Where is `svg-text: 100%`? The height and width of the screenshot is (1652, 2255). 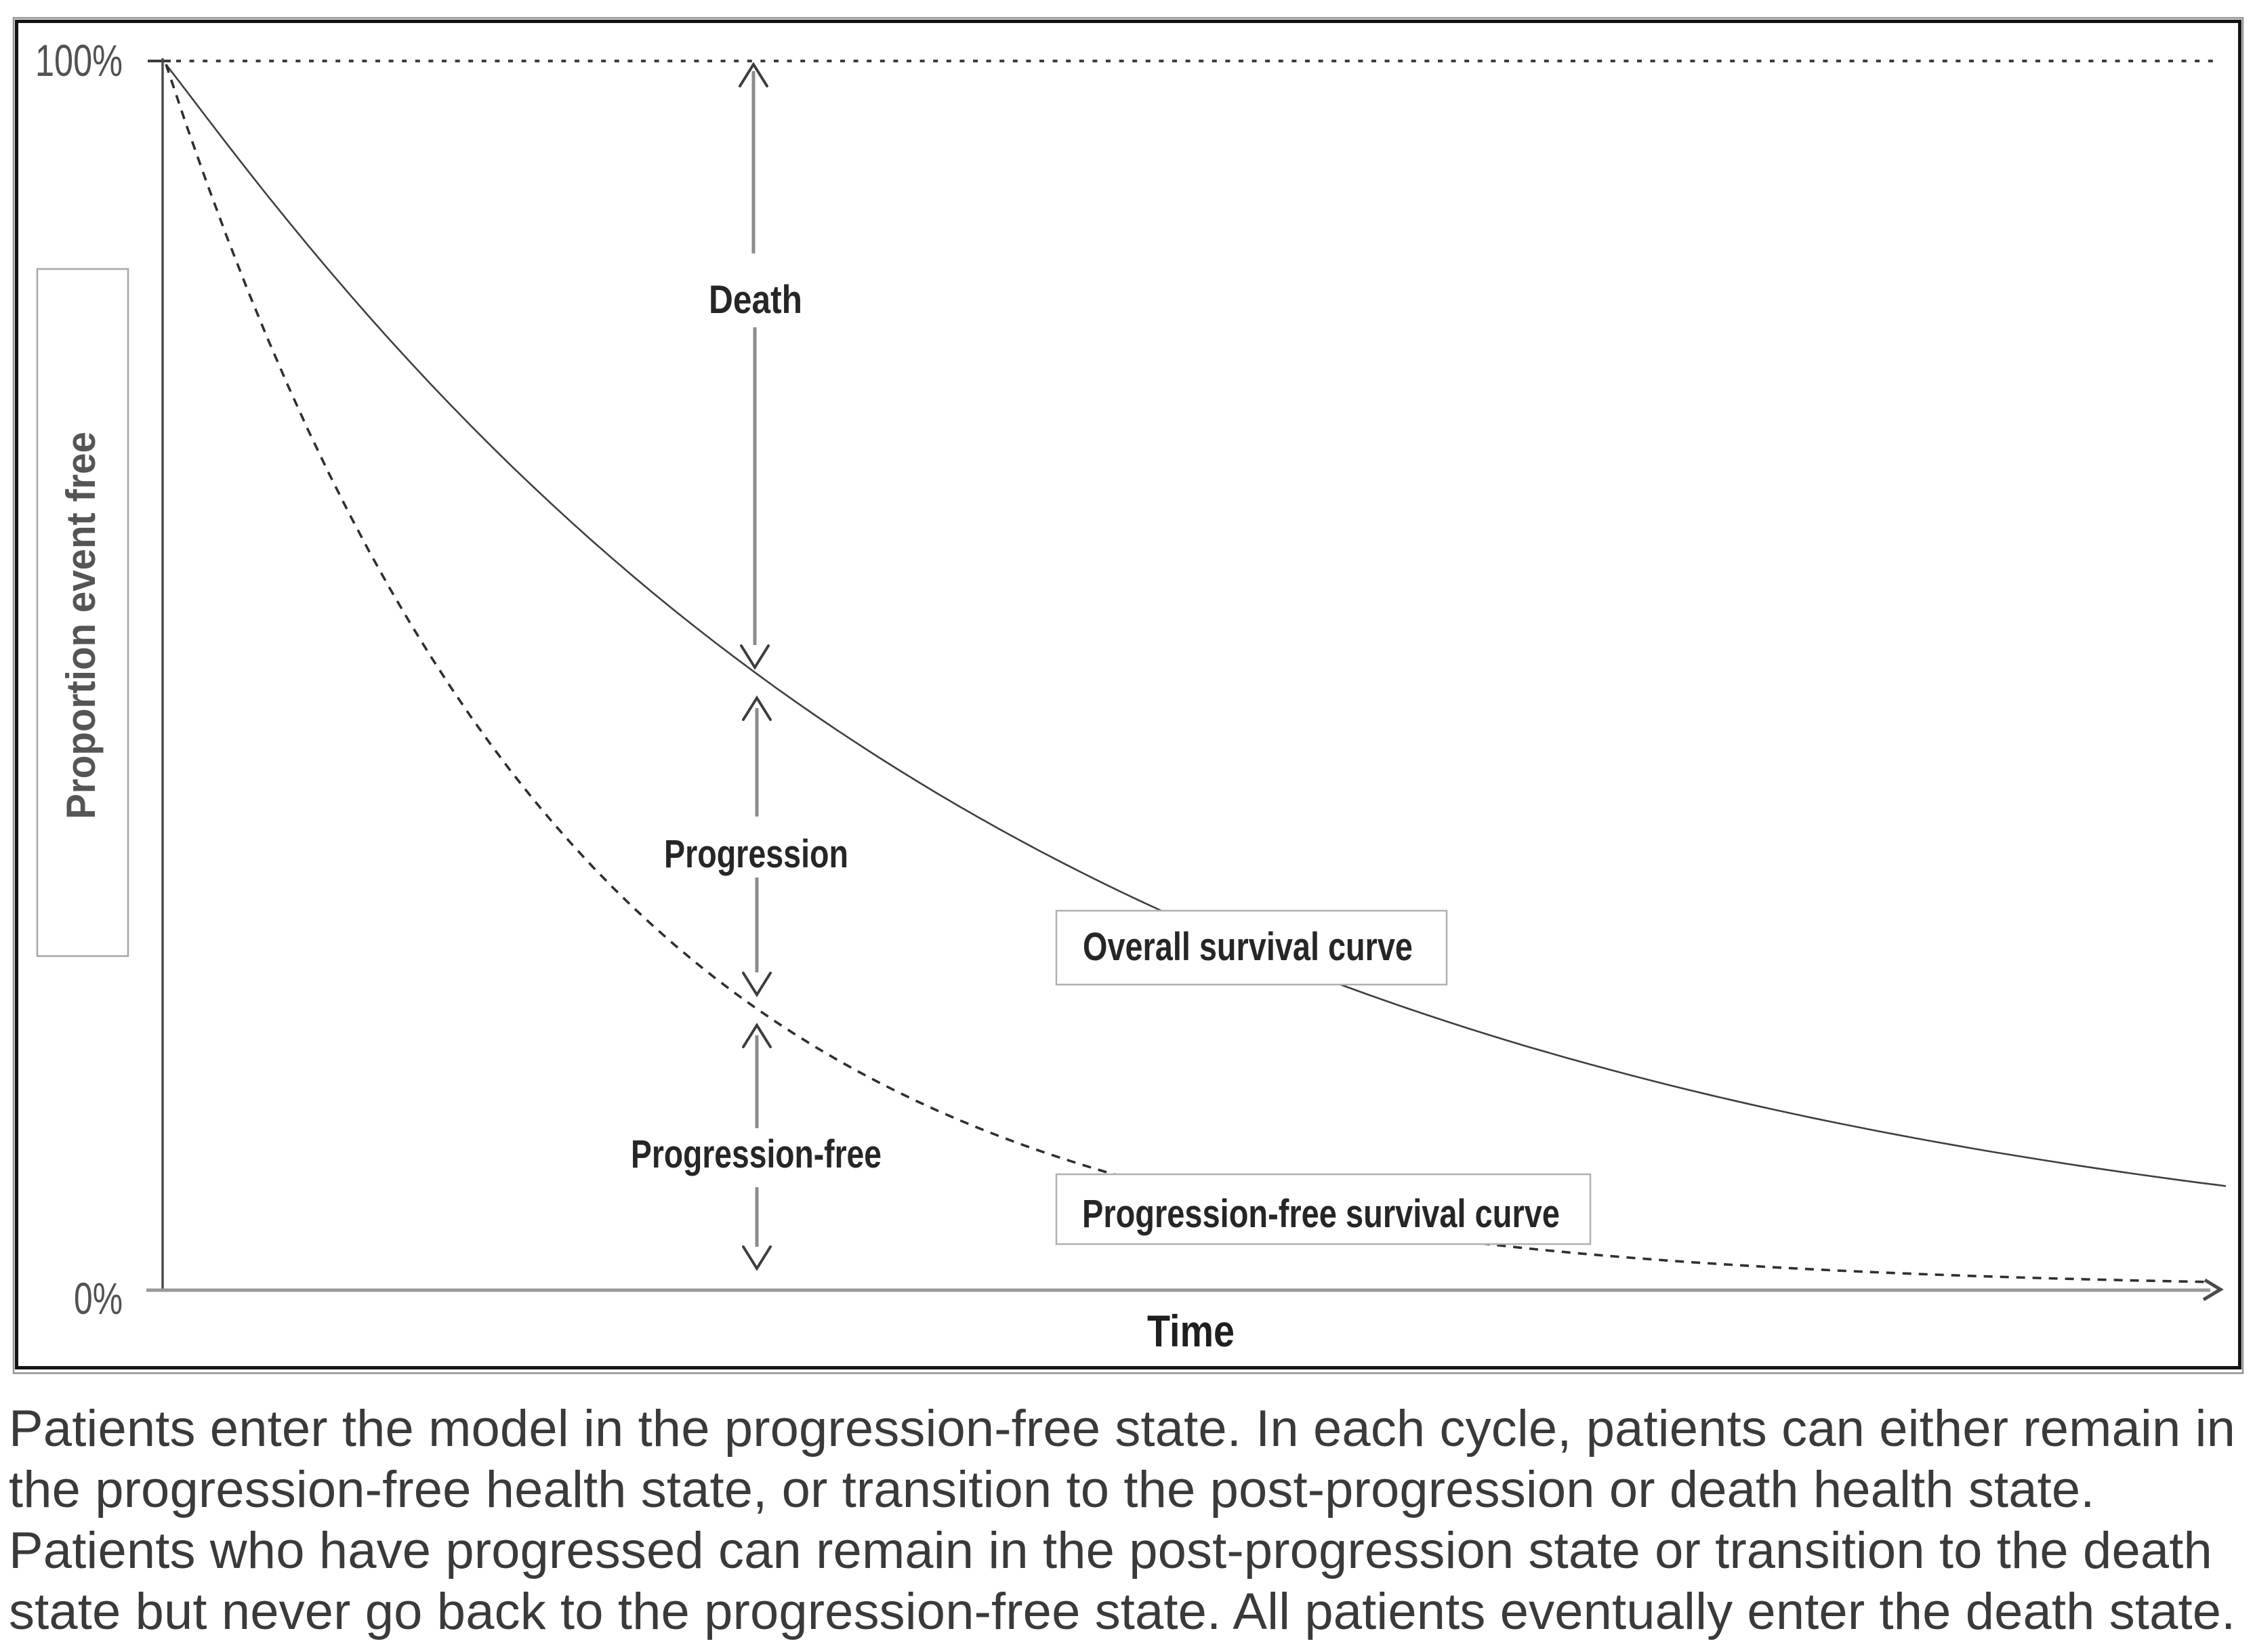
svg-text: 100% is located at coordinates (79, 60).